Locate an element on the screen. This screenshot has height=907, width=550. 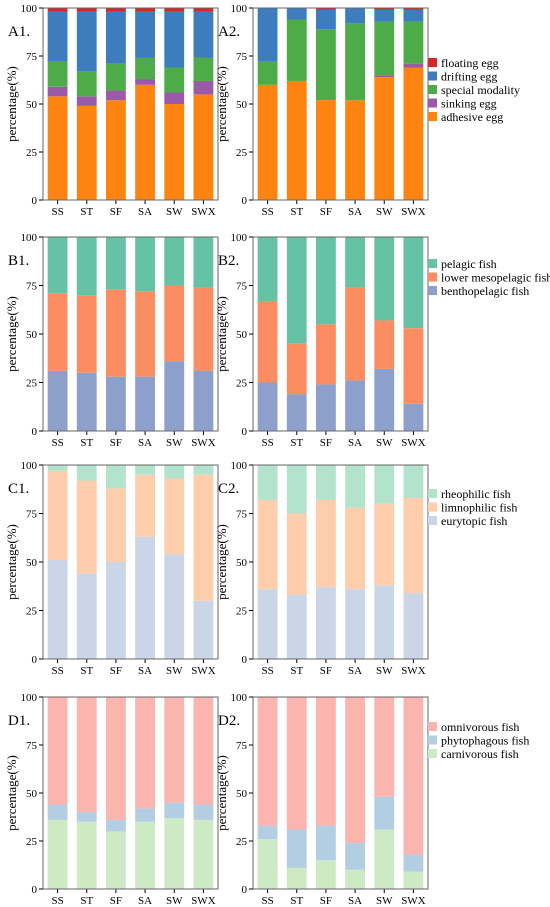
bar-segment-sf-special-modality is located at coordinates (326, 65).